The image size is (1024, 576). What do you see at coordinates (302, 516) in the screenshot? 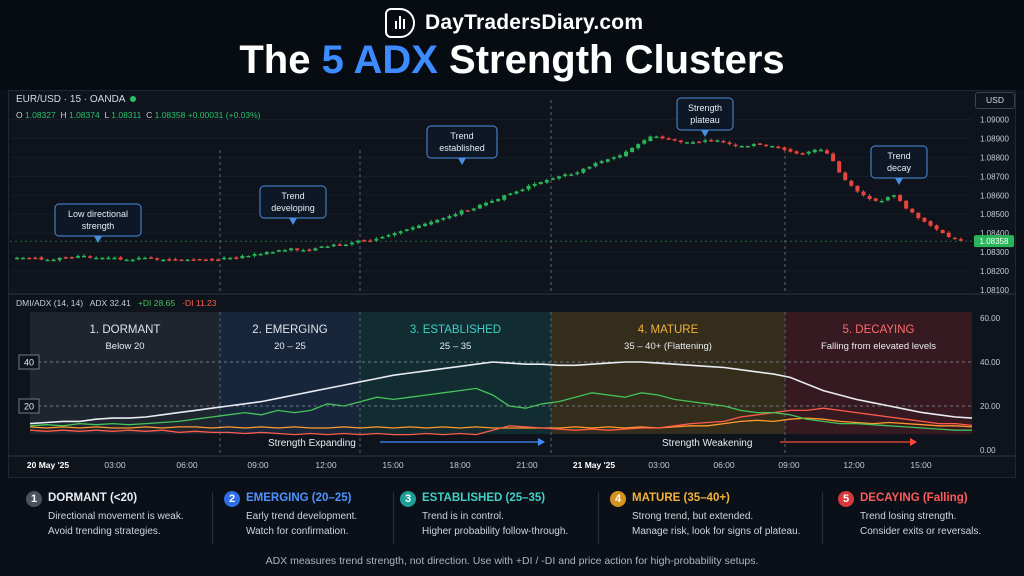
I see `legend-line1-2: Early trend development.` at bounding box center [302, 516].